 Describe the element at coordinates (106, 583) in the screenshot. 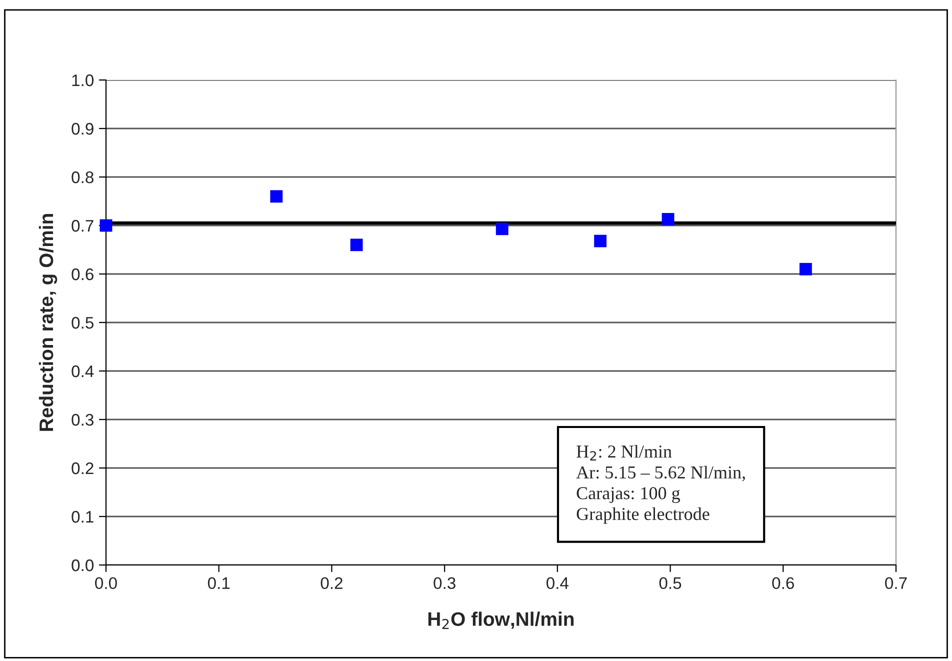

I see `x-tick-label: 0.0` at that location.